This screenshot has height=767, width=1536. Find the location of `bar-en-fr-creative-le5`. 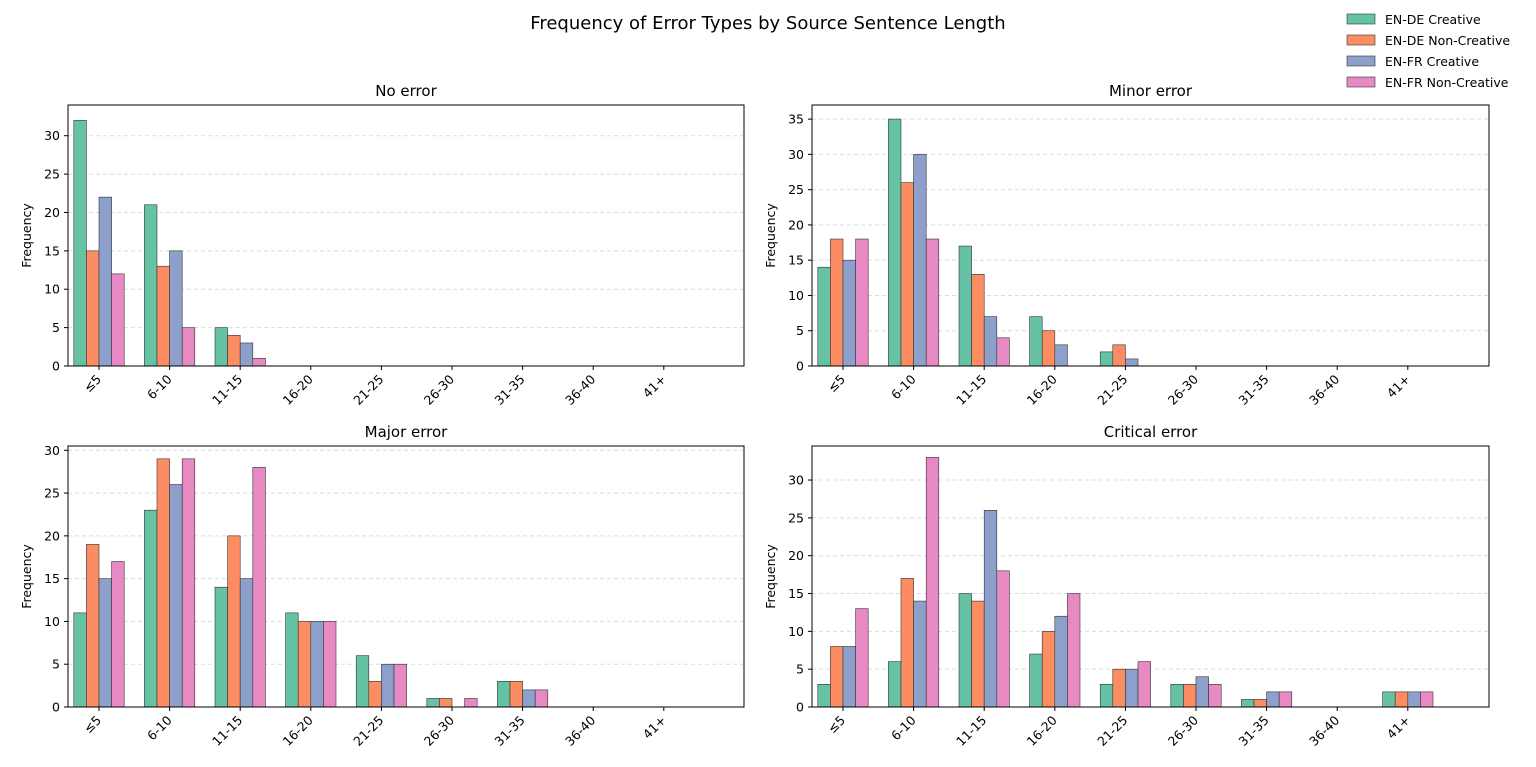

bar-en-fr-creative-le5 is located at coordinates (849, 677).